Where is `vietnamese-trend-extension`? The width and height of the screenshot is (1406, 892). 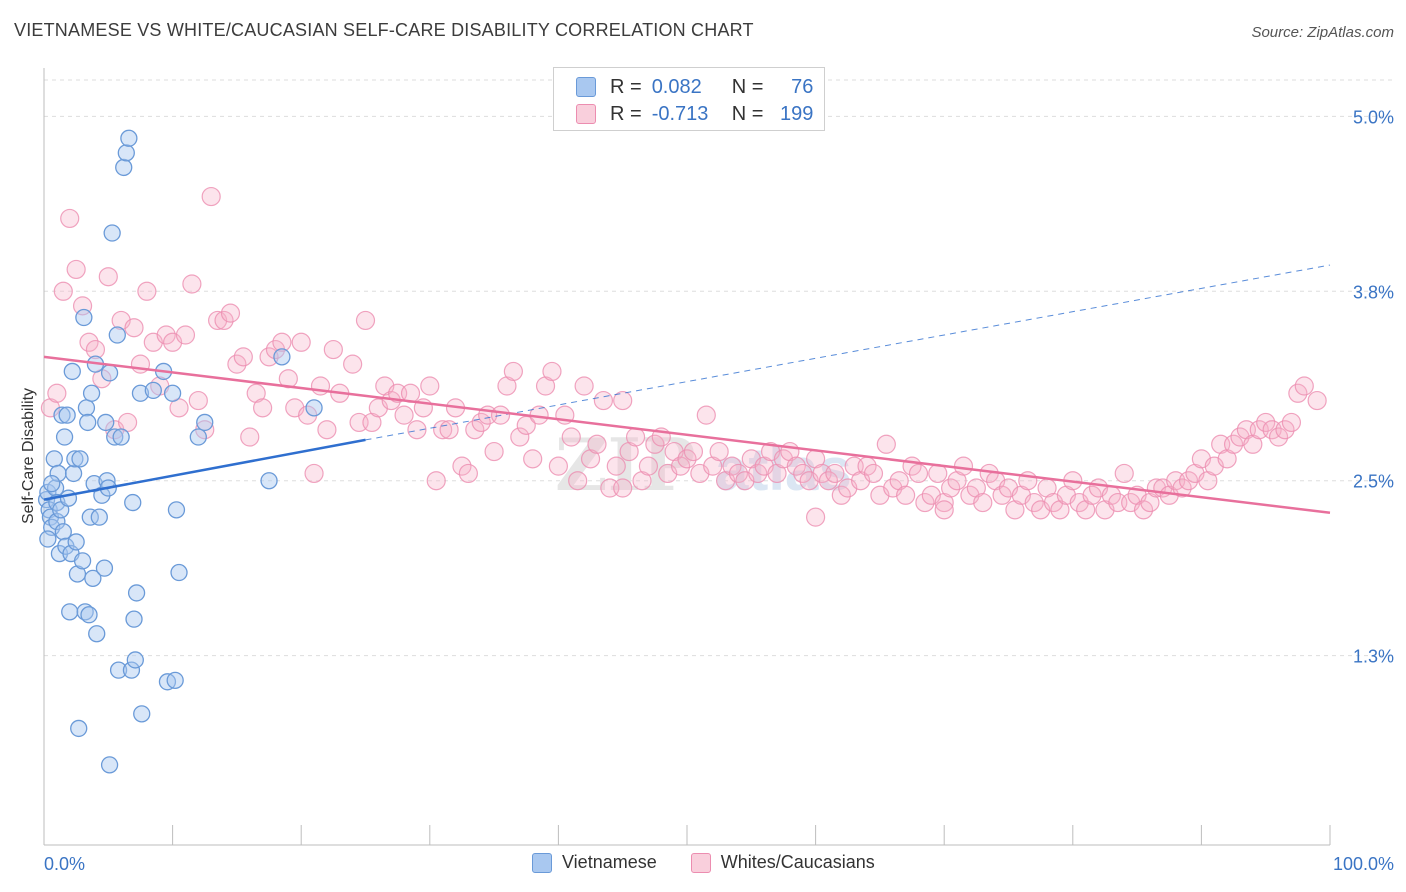 vietnamese-trend-extension is located at coordinates (848, 352).